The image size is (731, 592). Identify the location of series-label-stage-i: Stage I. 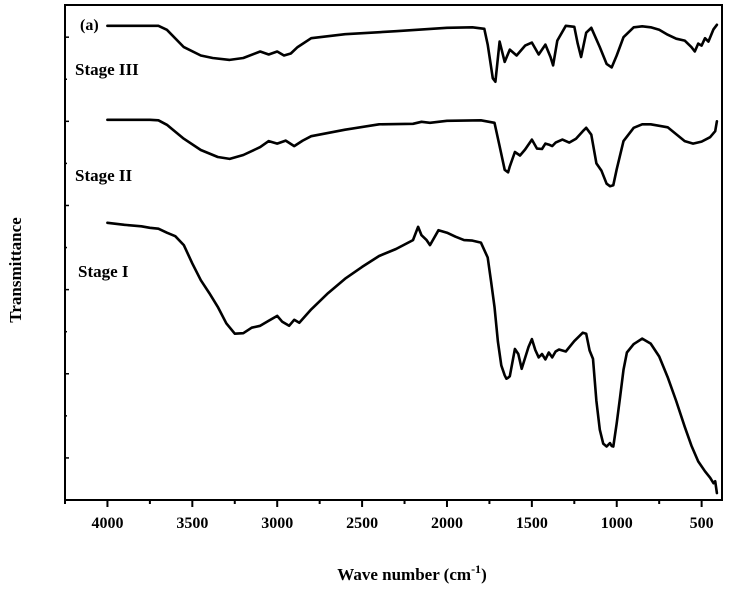
(103, 271).